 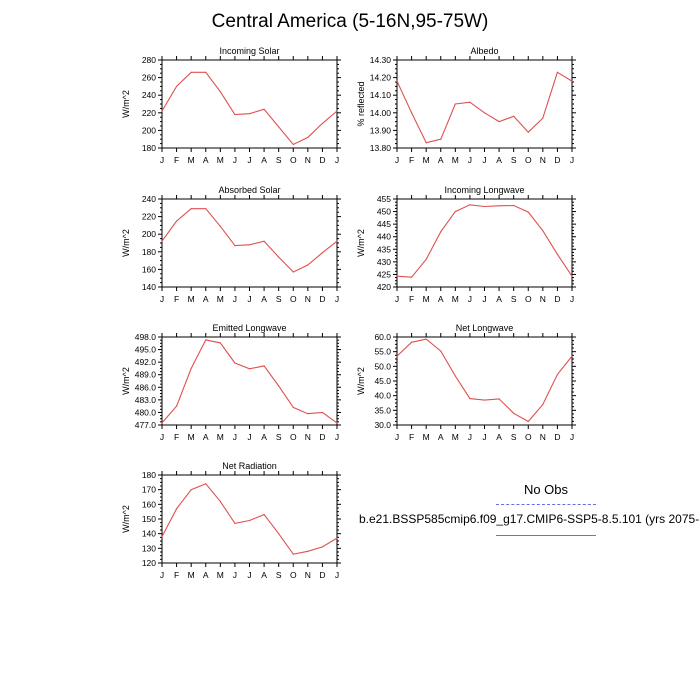 What do you see at coordinates (485, 328) in the screenshot?
I see `panel-title: Net Longwave` at bounding box center [485, 328].